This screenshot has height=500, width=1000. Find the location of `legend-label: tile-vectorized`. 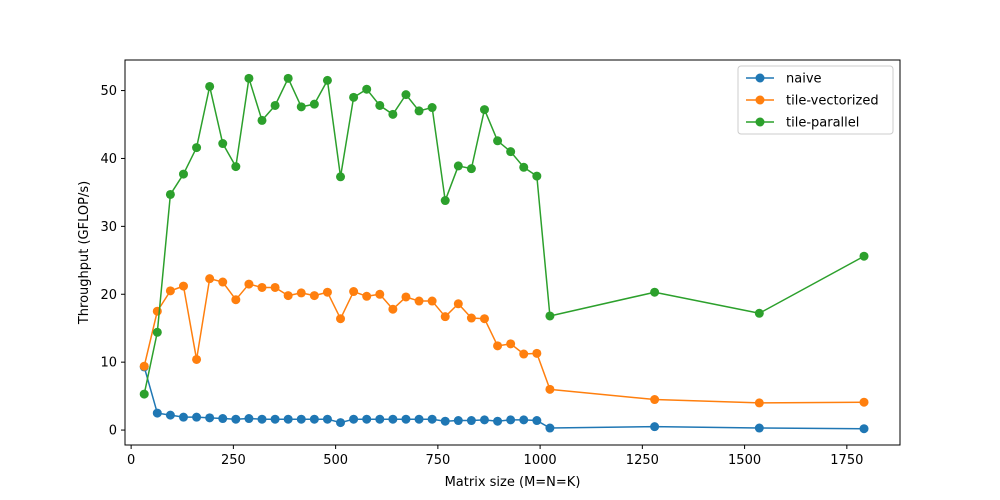

legend-label: tile-vectorized is located at coordinates (832, 101).